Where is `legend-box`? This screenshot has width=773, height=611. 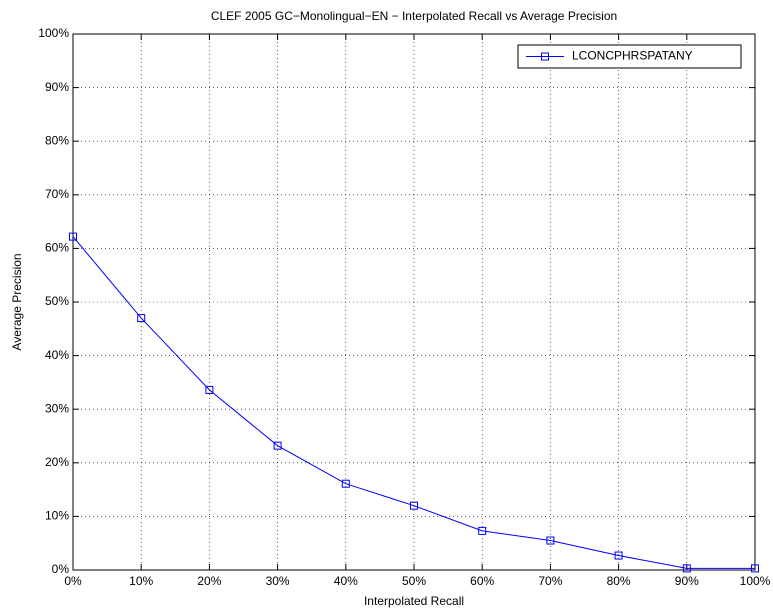 legend-box is located at coordinates (629, 56).